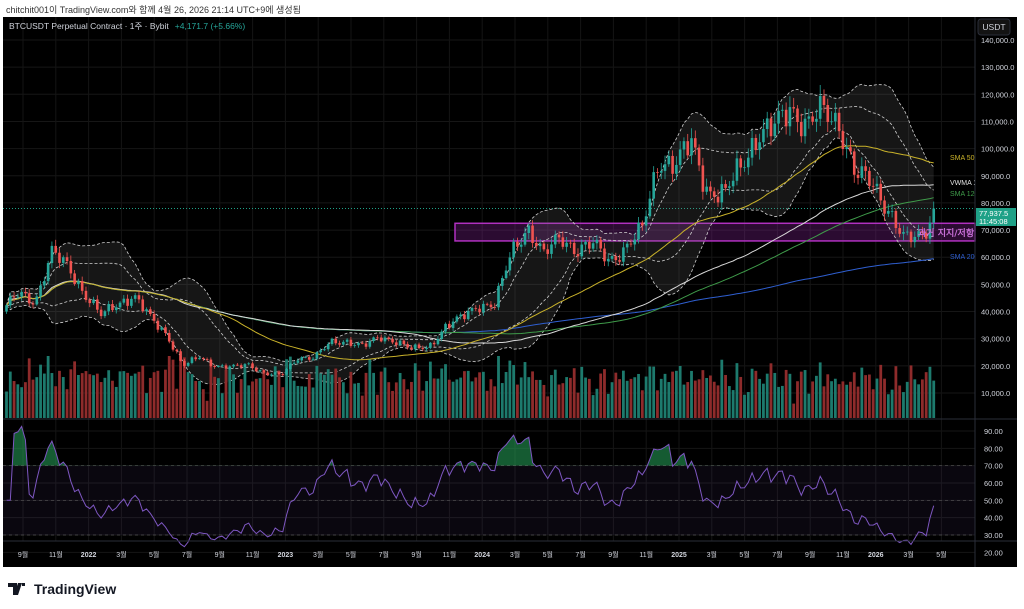 This screenshot has width=1024, height=609. I want to click on currency-button: USDT, so click(994, 27).